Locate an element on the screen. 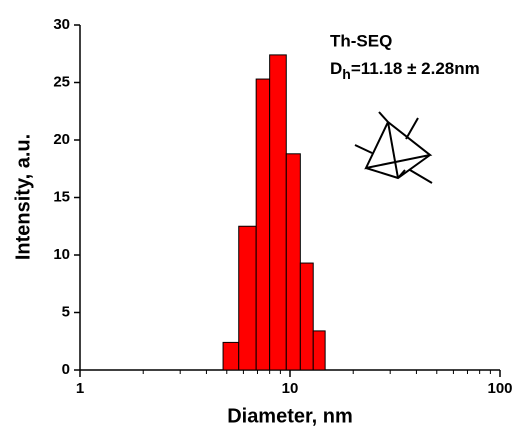  annotation-text: Dh=11.18 ± 2.28nm is located at coordinates (405, 70).